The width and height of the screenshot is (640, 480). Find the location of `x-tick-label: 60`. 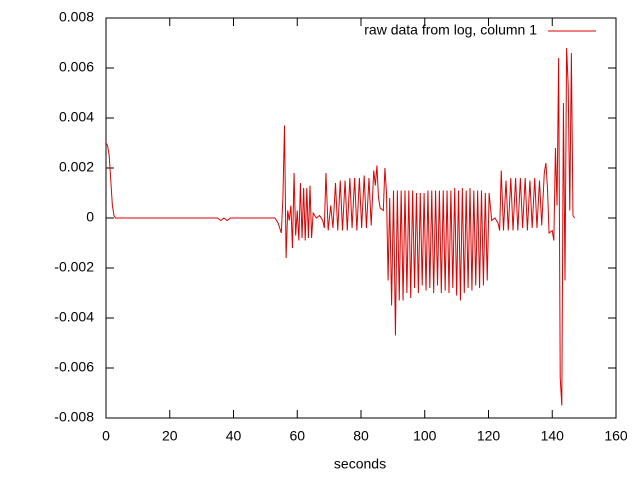

x-tick-label: 60 is located at coordinates (297, 436).